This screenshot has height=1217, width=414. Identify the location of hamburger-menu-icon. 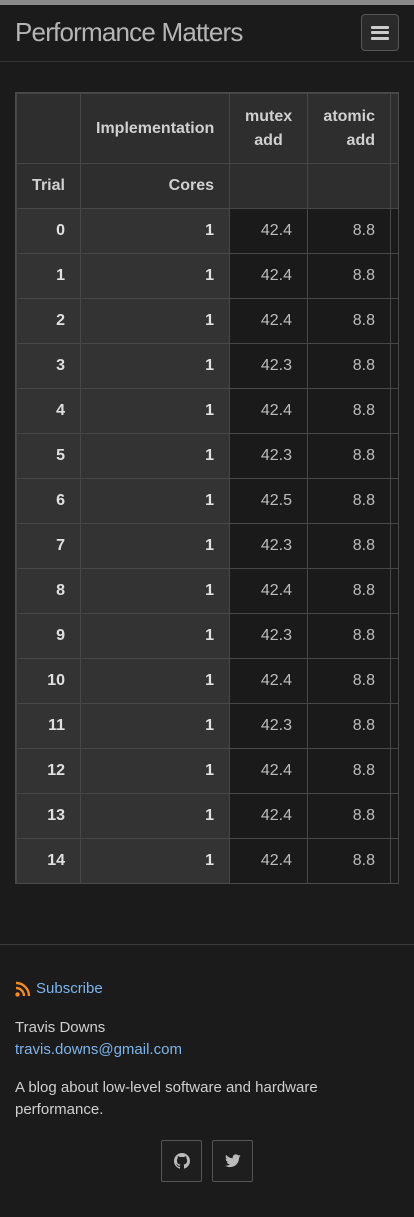
(380, 32).